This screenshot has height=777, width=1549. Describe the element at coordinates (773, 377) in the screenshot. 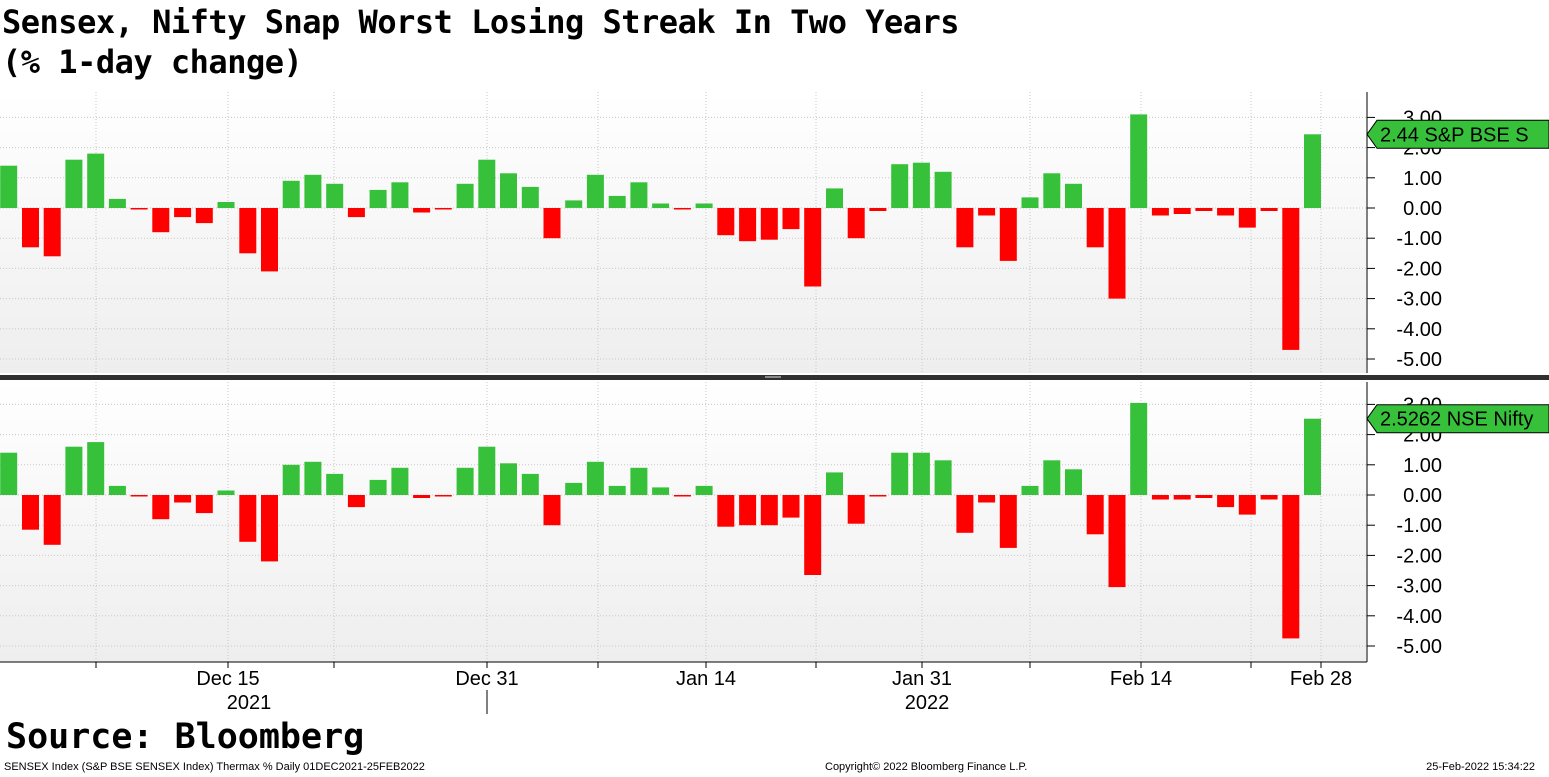

I see `panel-resize-grip` at that location.